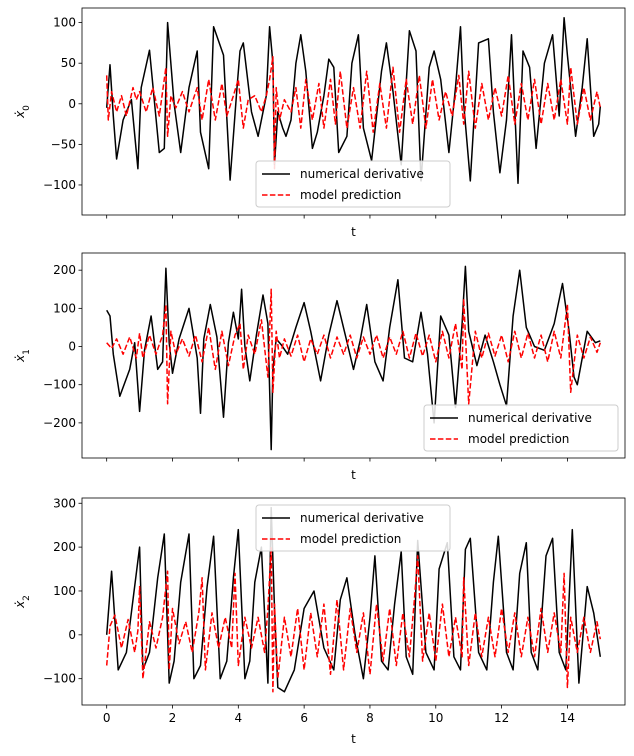  I want to click on x-tick-label: 10, so click(435, 718).